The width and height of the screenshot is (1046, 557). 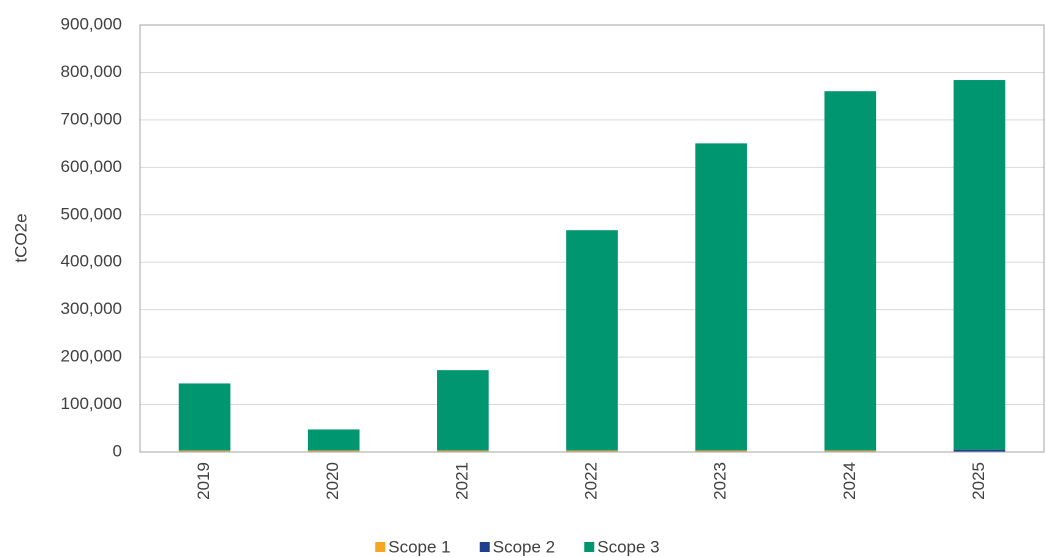 I want to click on y-tick-label: 100,000, so click(x=91, y=403).